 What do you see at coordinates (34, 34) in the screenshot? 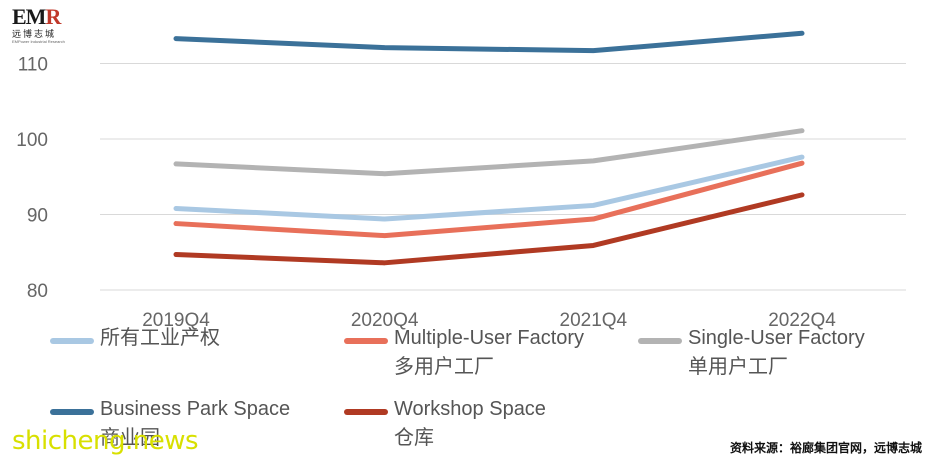
I see `logo-chinese-name: 远博志城` at bounding box center [34, 34].